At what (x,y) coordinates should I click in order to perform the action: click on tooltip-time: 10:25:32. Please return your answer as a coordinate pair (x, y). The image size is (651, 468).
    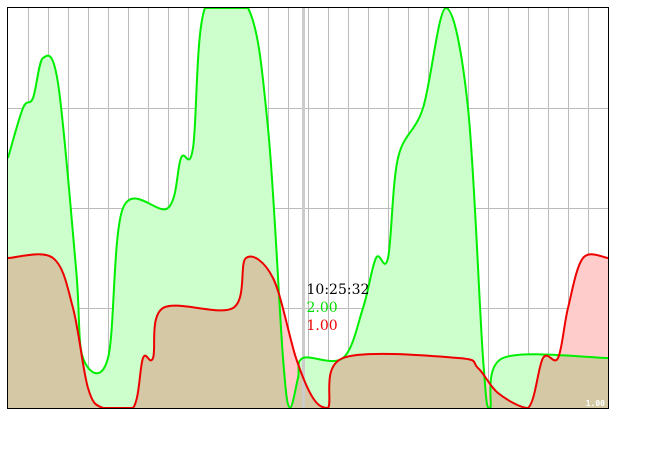
    Looking at the image, I should click on (338, 290).